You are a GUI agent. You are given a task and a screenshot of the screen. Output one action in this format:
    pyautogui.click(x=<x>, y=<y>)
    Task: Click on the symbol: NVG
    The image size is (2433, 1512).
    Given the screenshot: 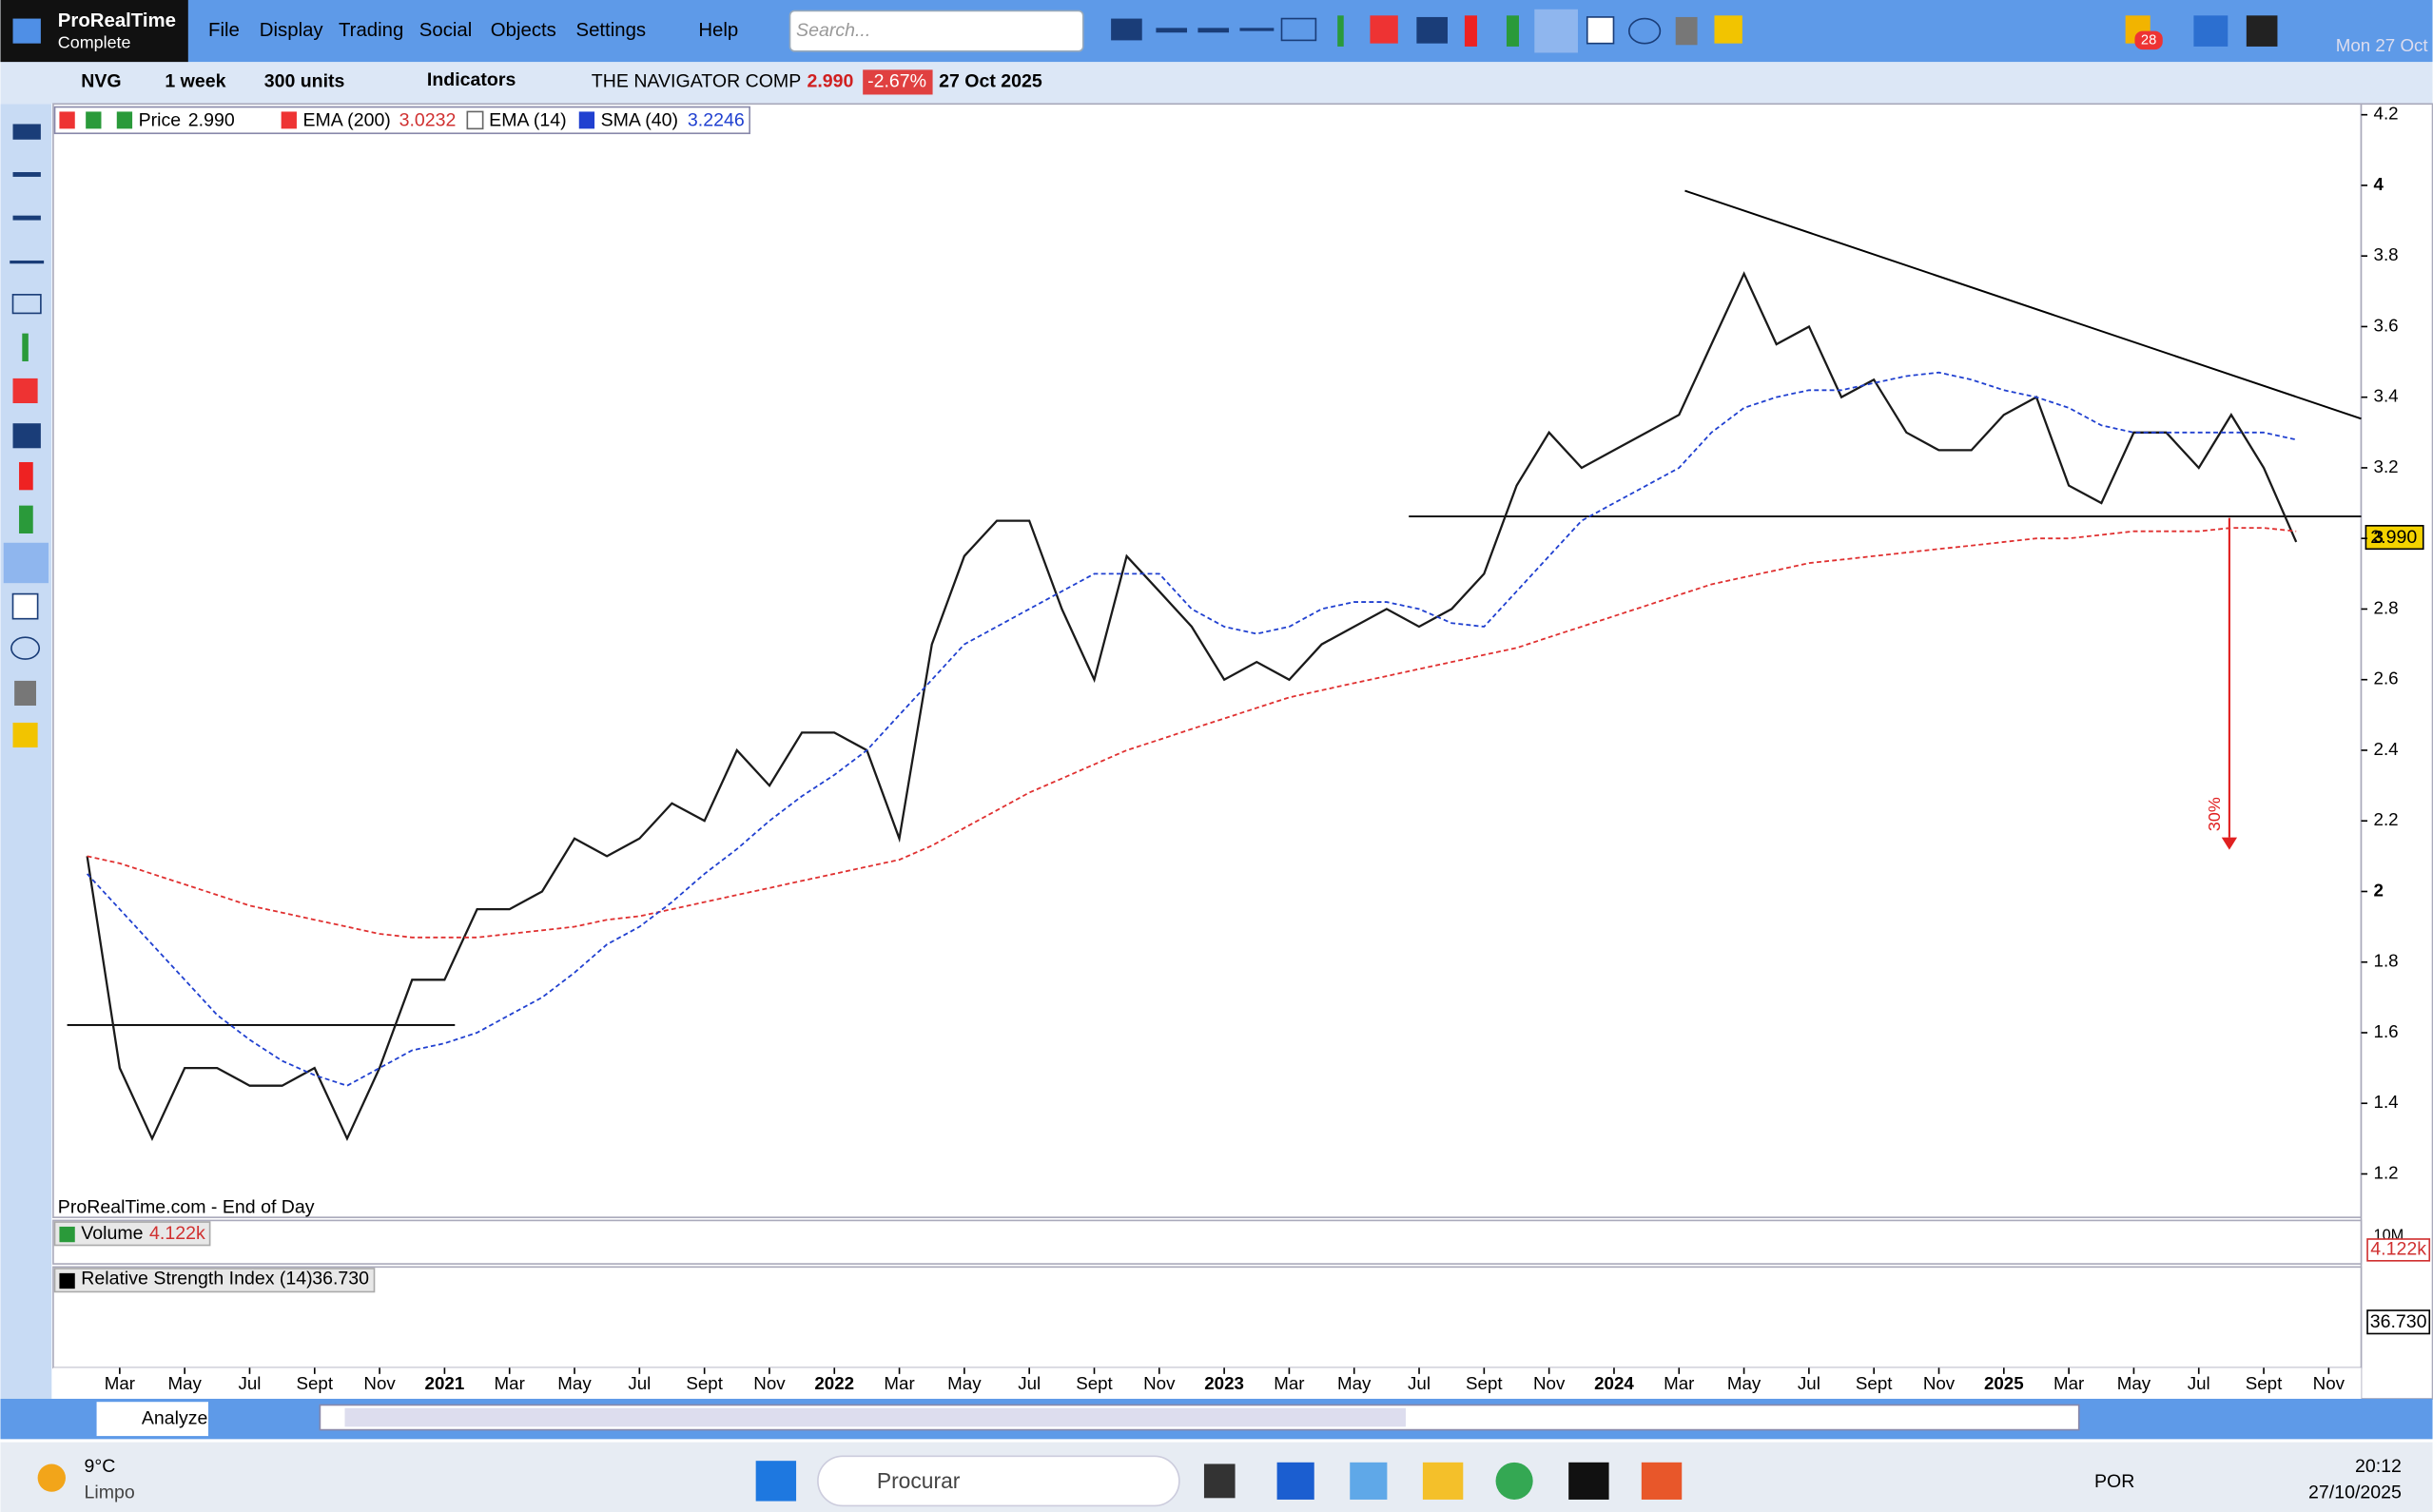 What is the action you would take?
    pyautogui.click(x=101, y=81)
    